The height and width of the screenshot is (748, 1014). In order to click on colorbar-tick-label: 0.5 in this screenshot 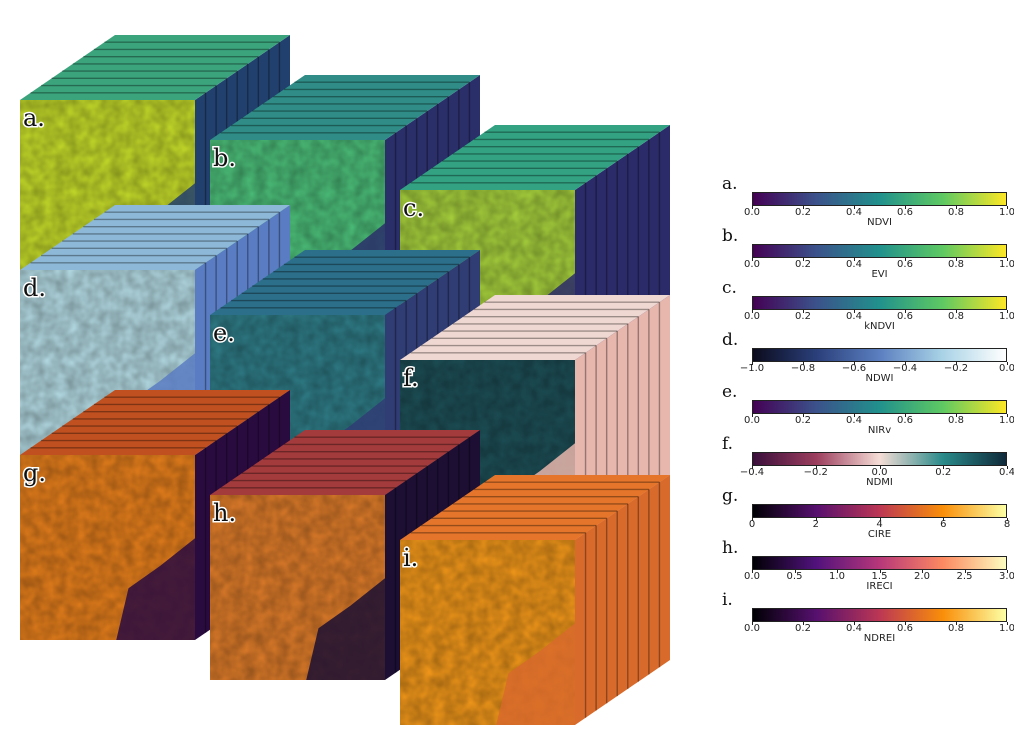, I will do `click(794, 576)`.